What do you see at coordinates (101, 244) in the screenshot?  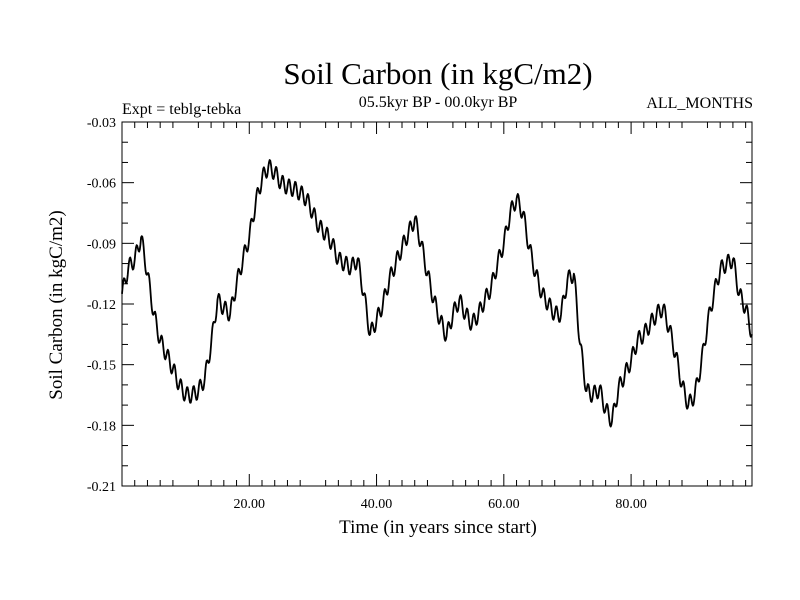 I see `y-tick-label: -0.09` at bounding box center [101, 244].